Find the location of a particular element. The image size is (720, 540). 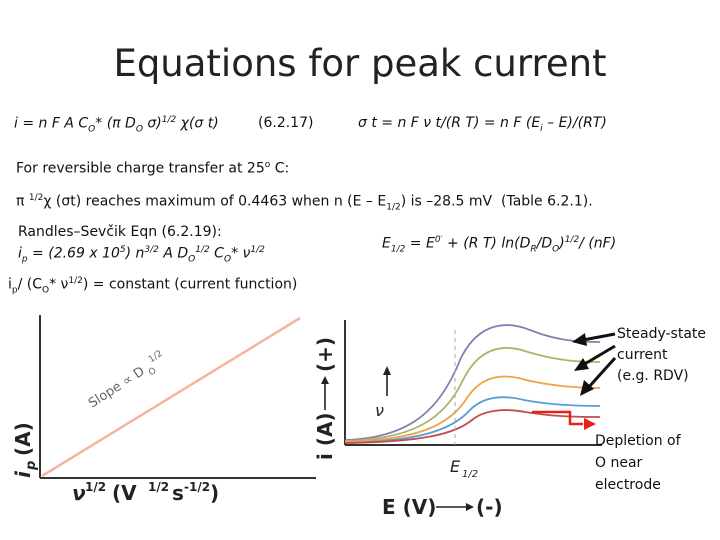

steady-state-label: Steady-state current (e.g. RDV) is located at coordinates (661, 355).